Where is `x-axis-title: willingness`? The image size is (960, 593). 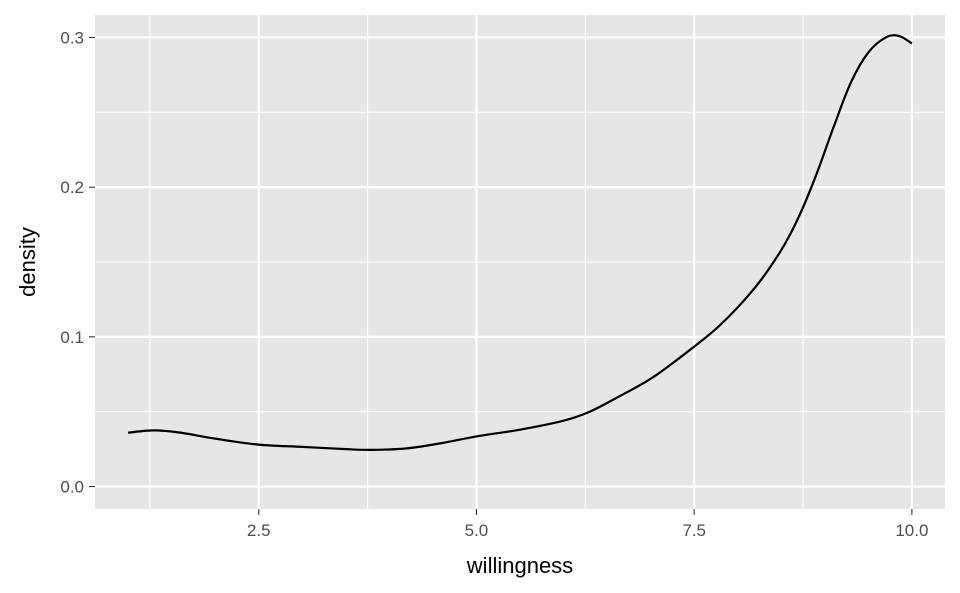
x-axis-title: willingness is located at coordinates (519, 565).